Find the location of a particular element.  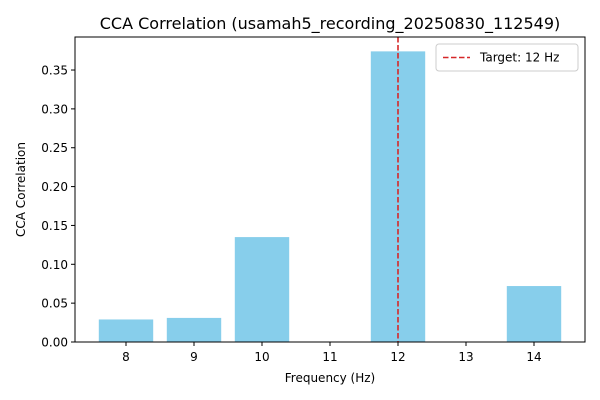

x-axis-label: Frequency (Hz) is located at coordinates (330, 378).